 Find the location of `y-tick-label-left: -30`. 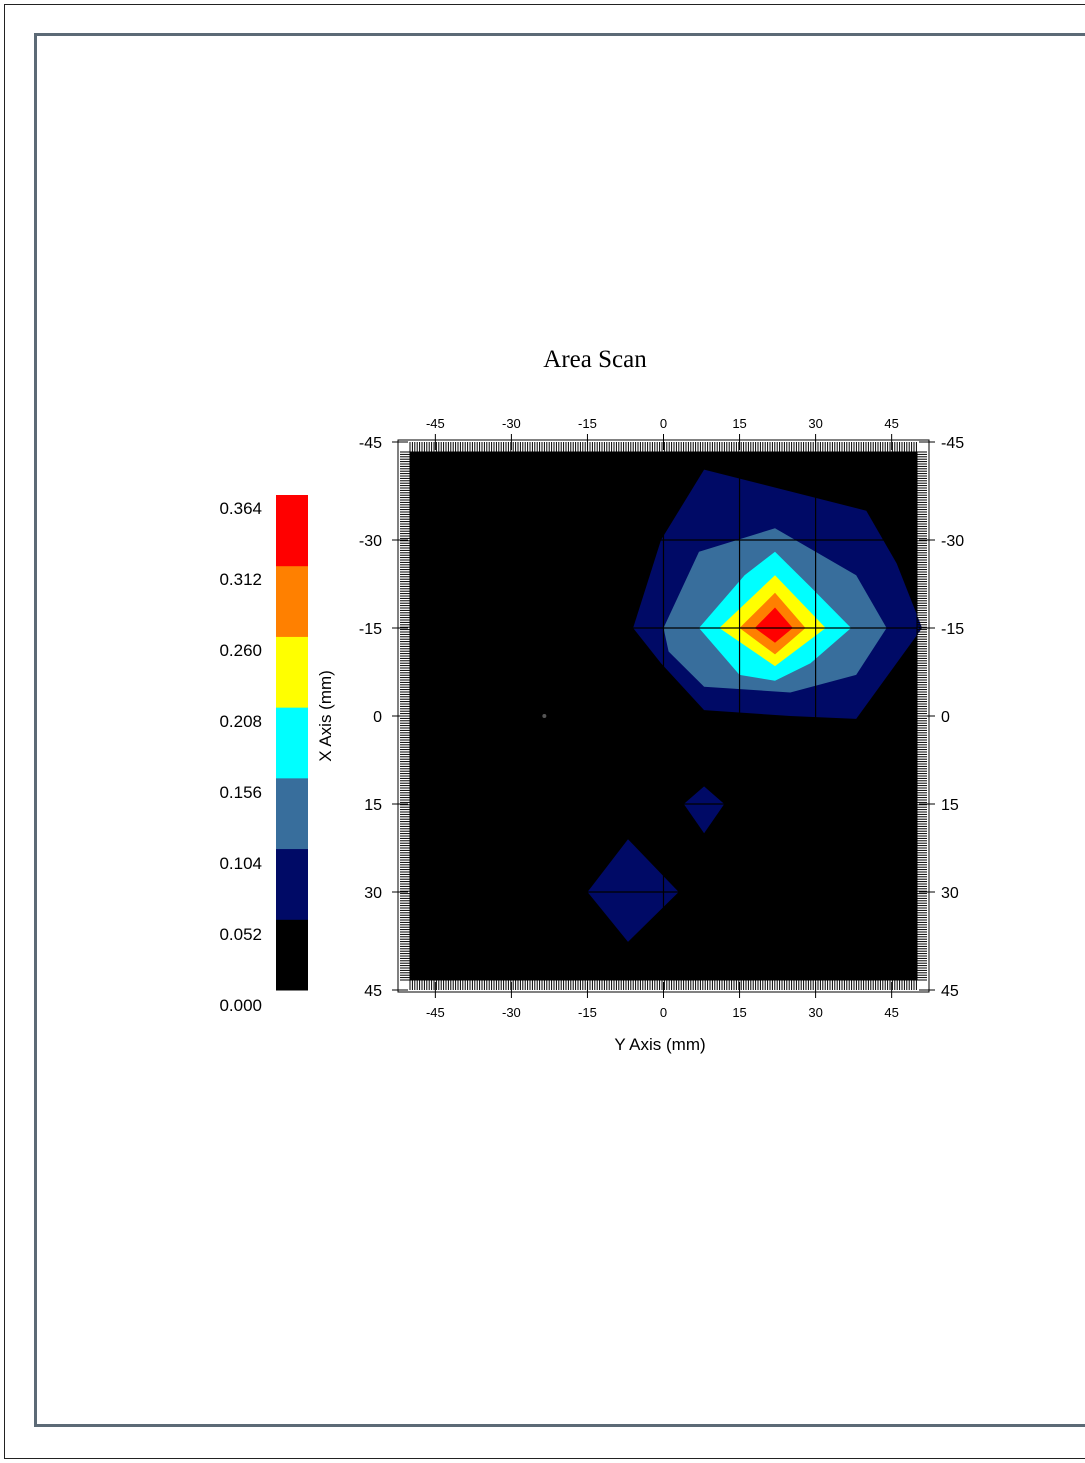

y-tick-label-left: -30 is located at coordinates (370, 541).